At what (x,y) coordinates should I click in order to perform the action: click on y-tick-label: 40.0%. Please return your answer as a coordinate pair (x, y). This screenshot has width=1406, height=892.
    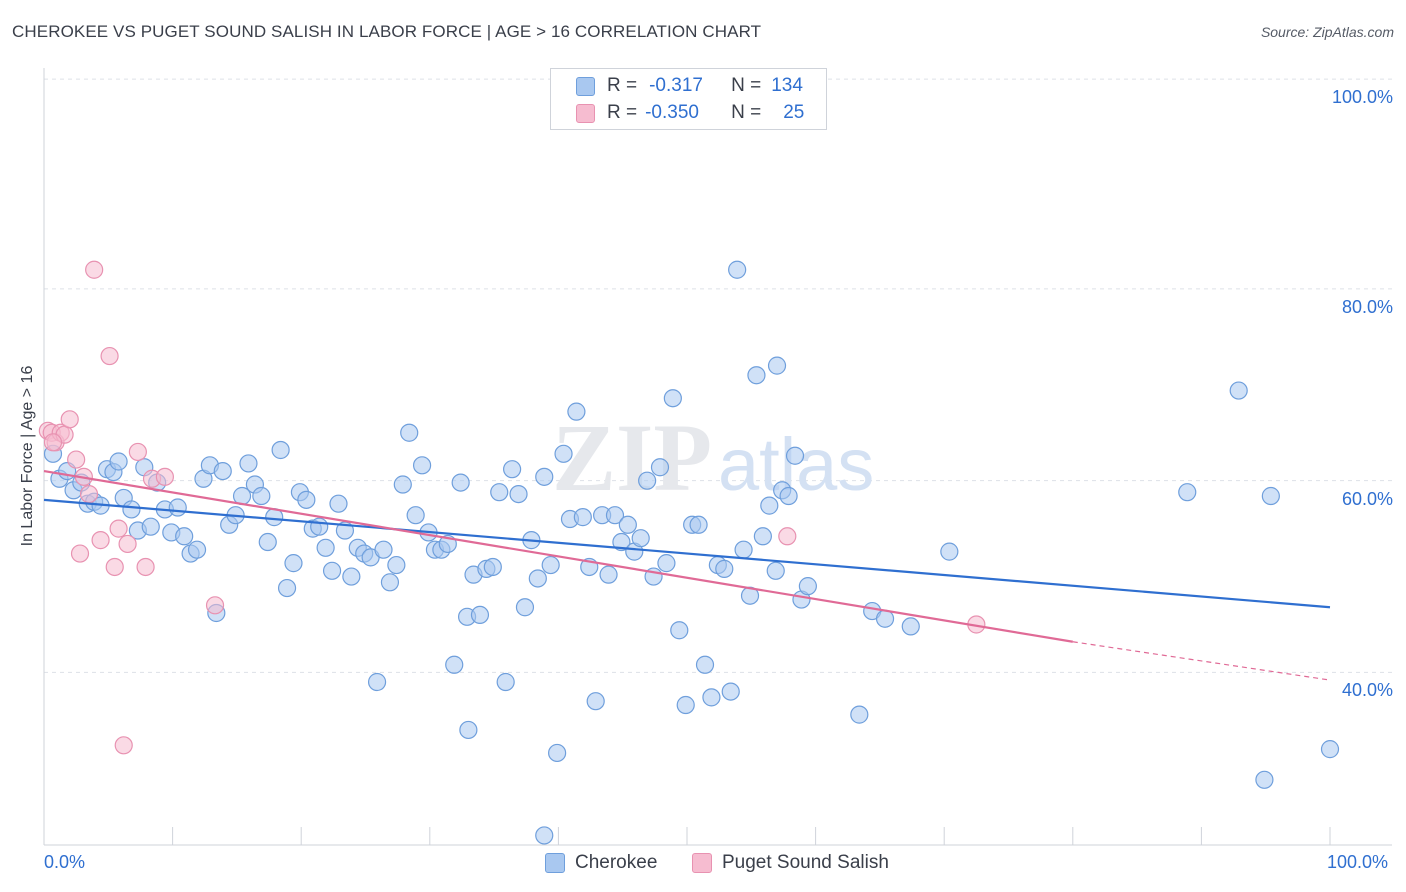
    Looking at the image, I should click on (1367, 690).